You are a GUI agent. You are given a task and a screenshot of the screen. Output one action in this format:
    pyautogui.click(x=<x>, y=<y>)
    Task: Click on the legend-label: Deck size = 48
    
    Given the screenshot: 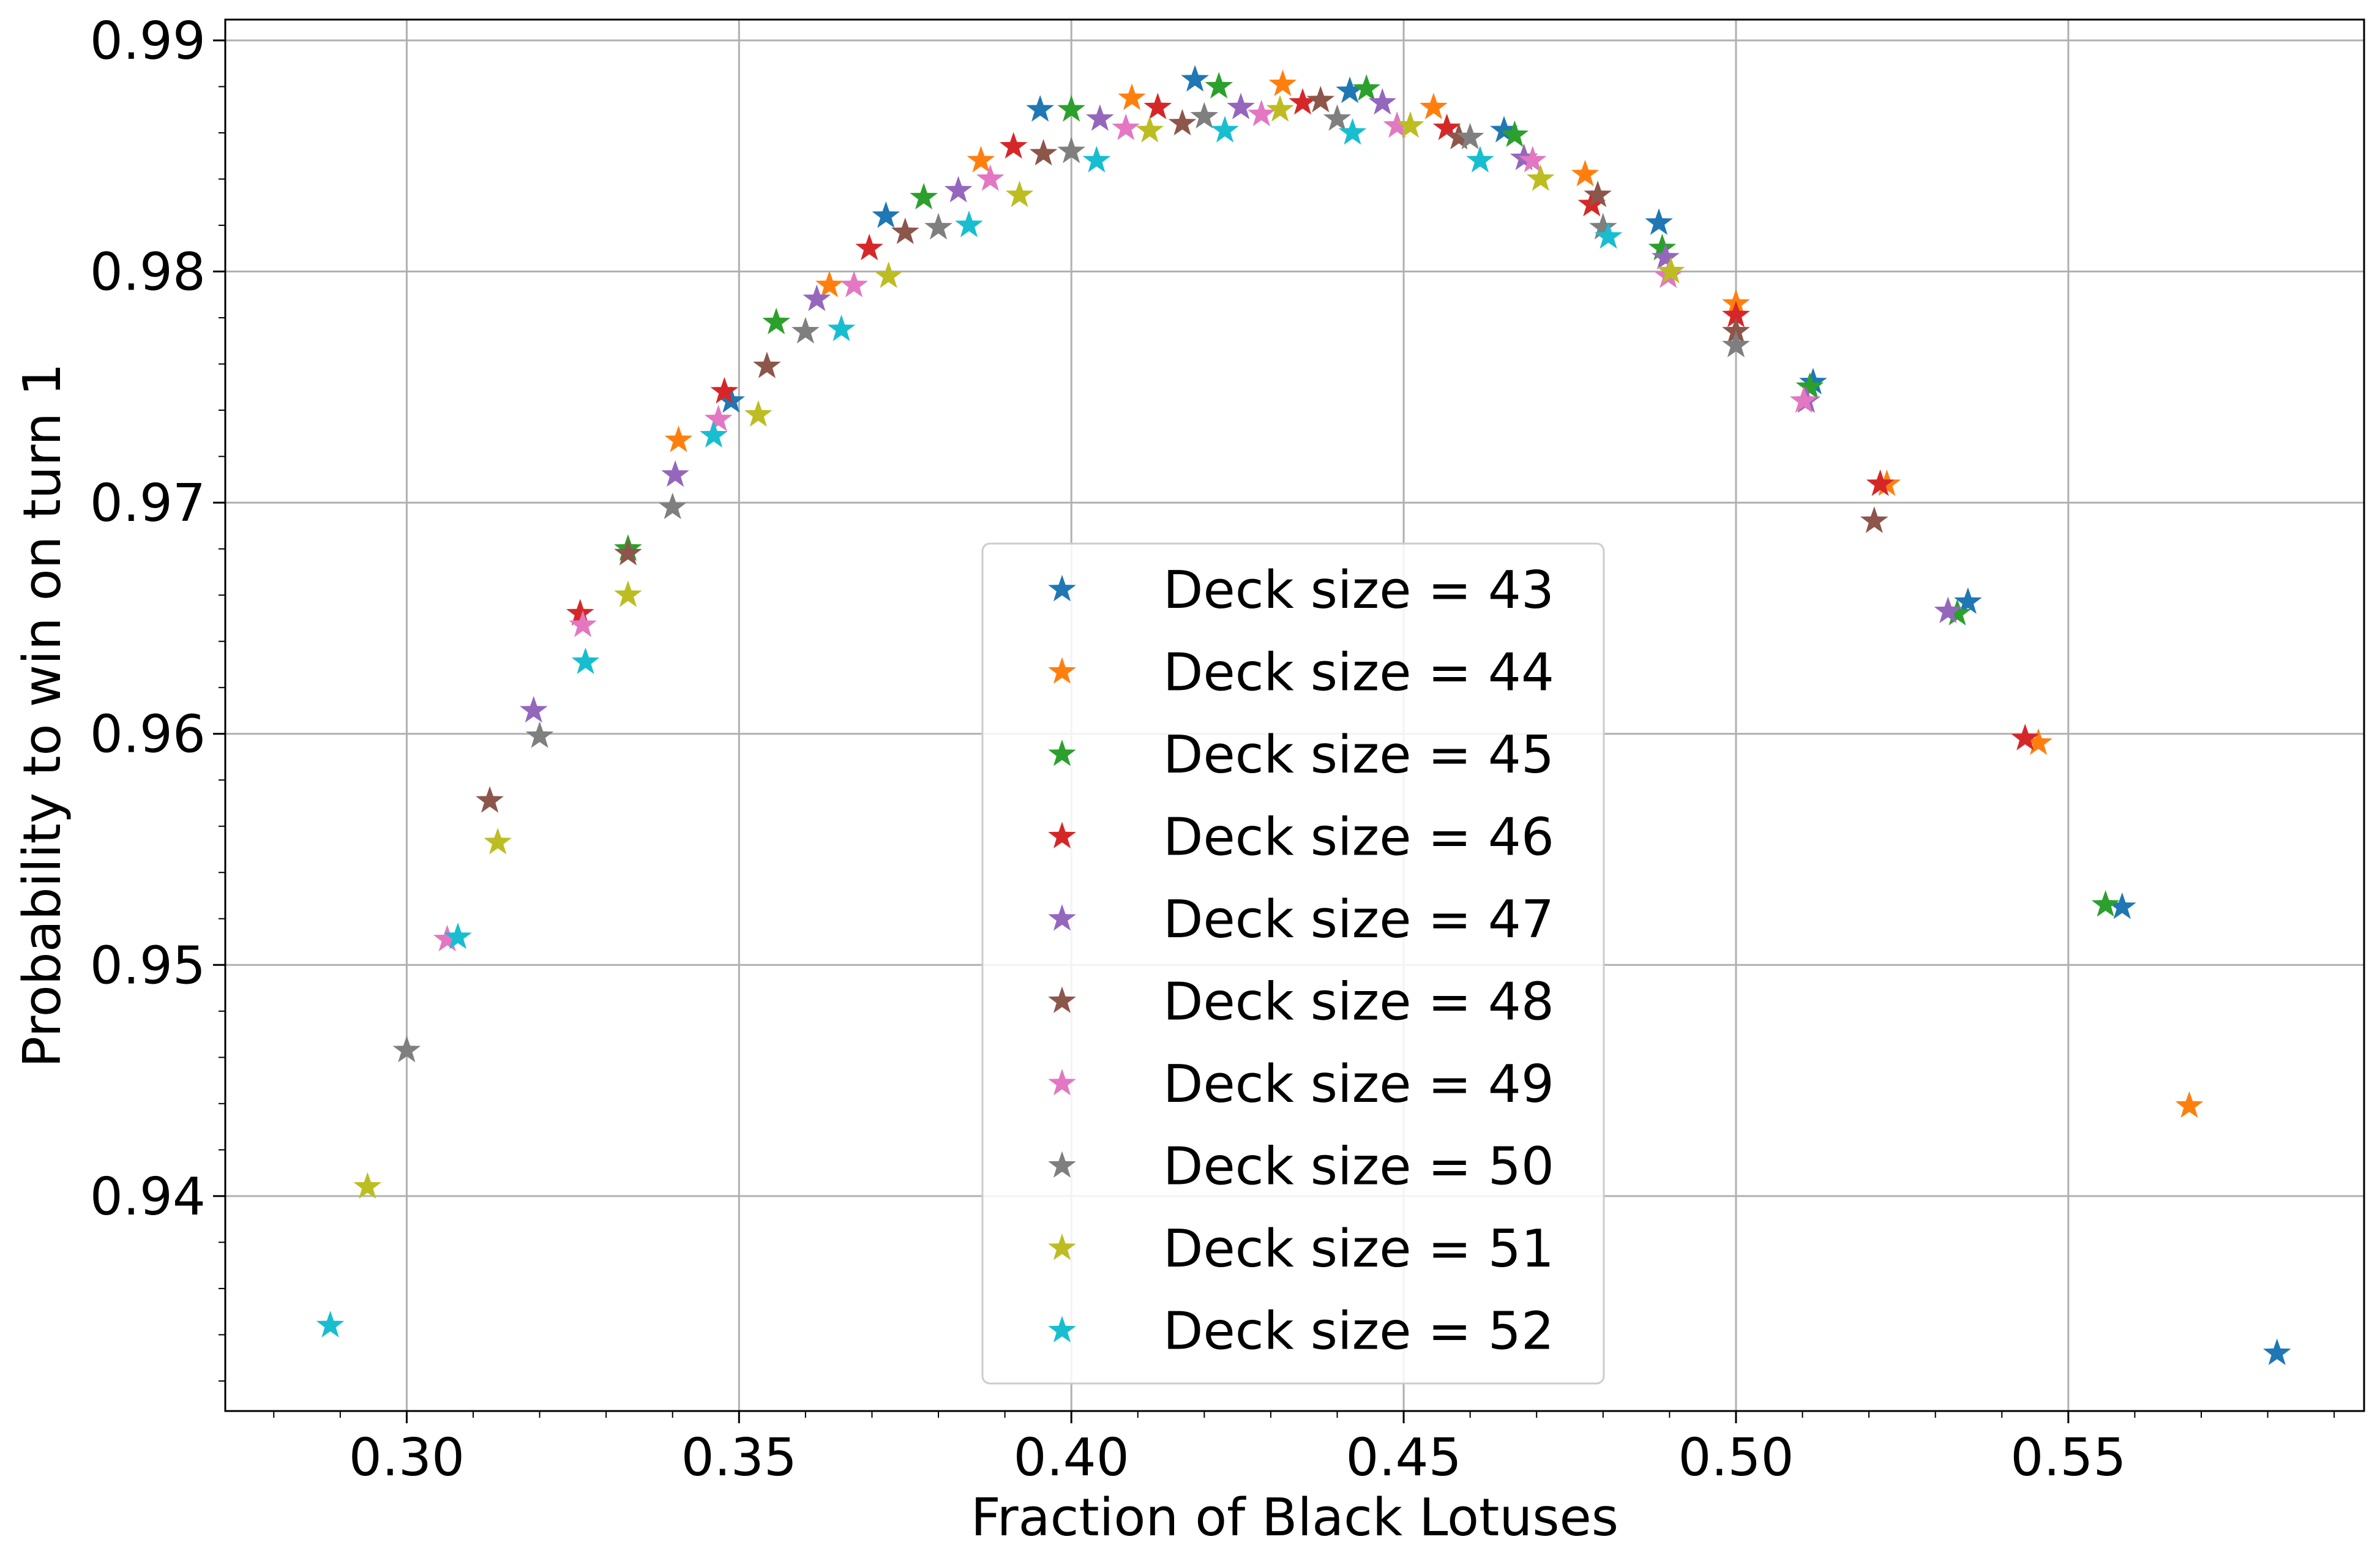 What is the action you would take?
    pyautogui.click(x=1358, y=1002)
    